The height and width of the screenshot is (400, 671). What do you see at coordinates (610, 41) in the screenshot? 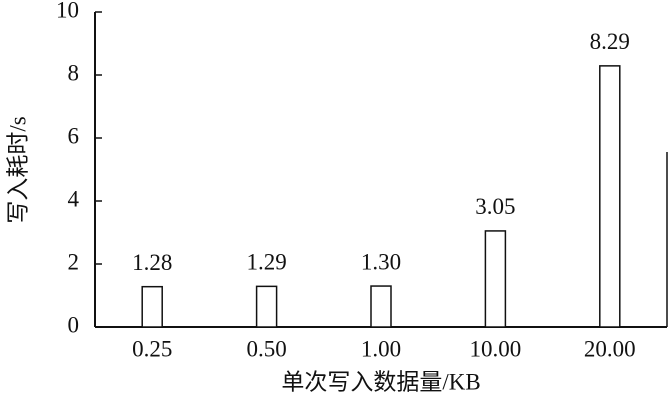
I see `value-label: 8.29` at bounding box center [610, 41].